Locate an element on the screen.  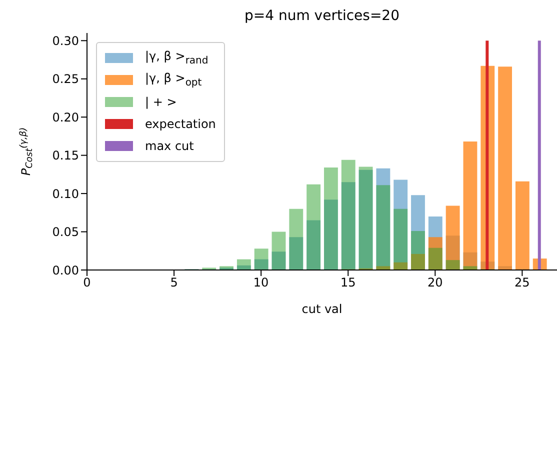
y-tick-label: 0.10 is located at coordinates (65, 193).